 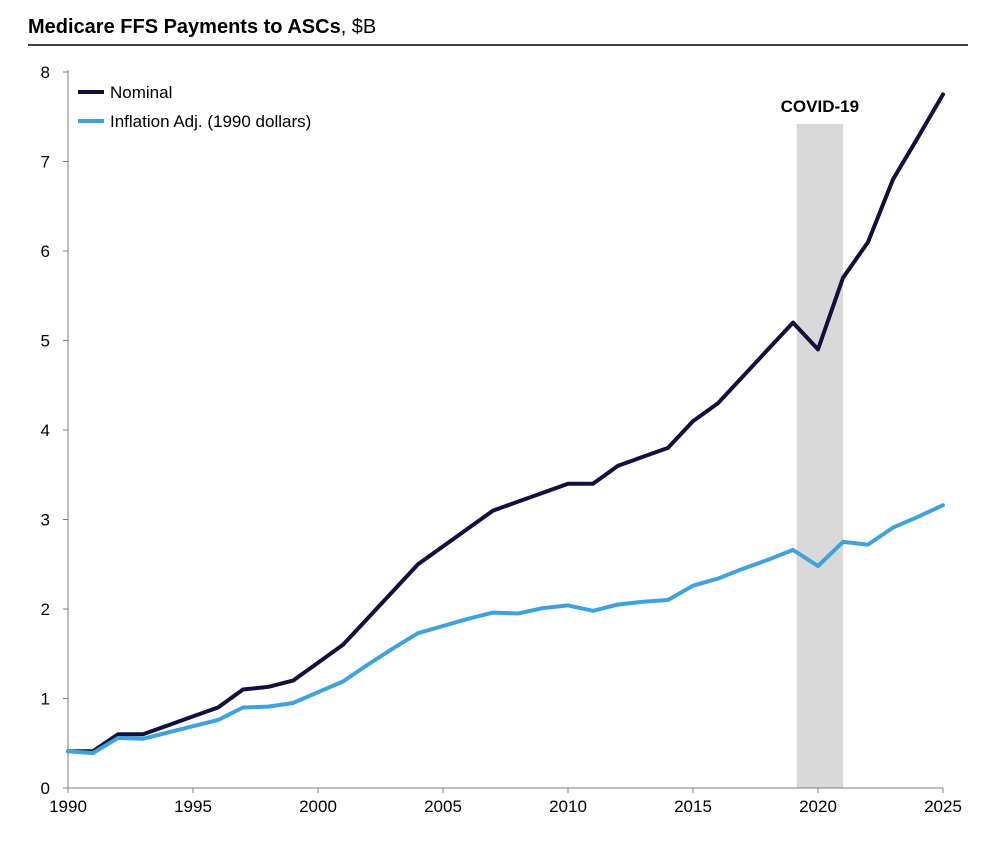 I want to click on legend-label: Nominal, so click(x=141, y=92).